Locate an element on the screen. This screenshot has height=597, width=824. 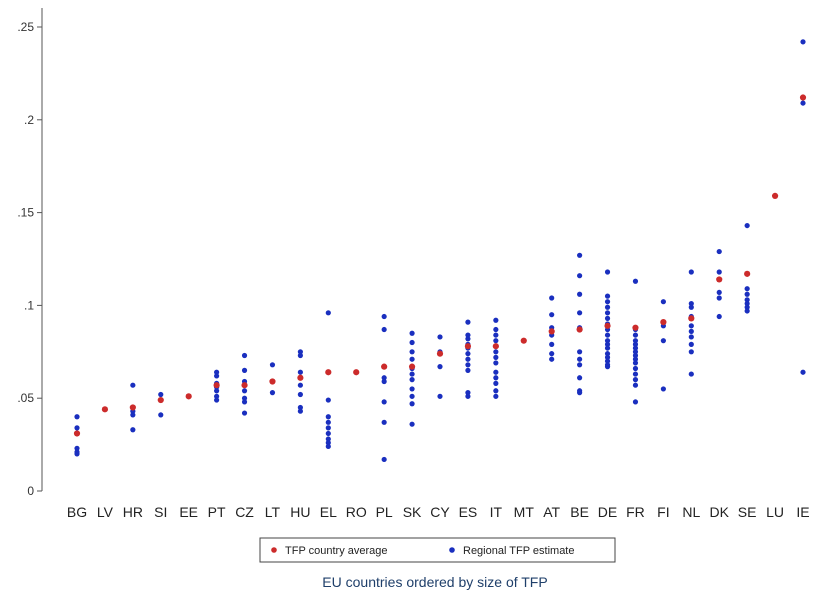
x-category-label: IT is located at coordinates (496, 512).